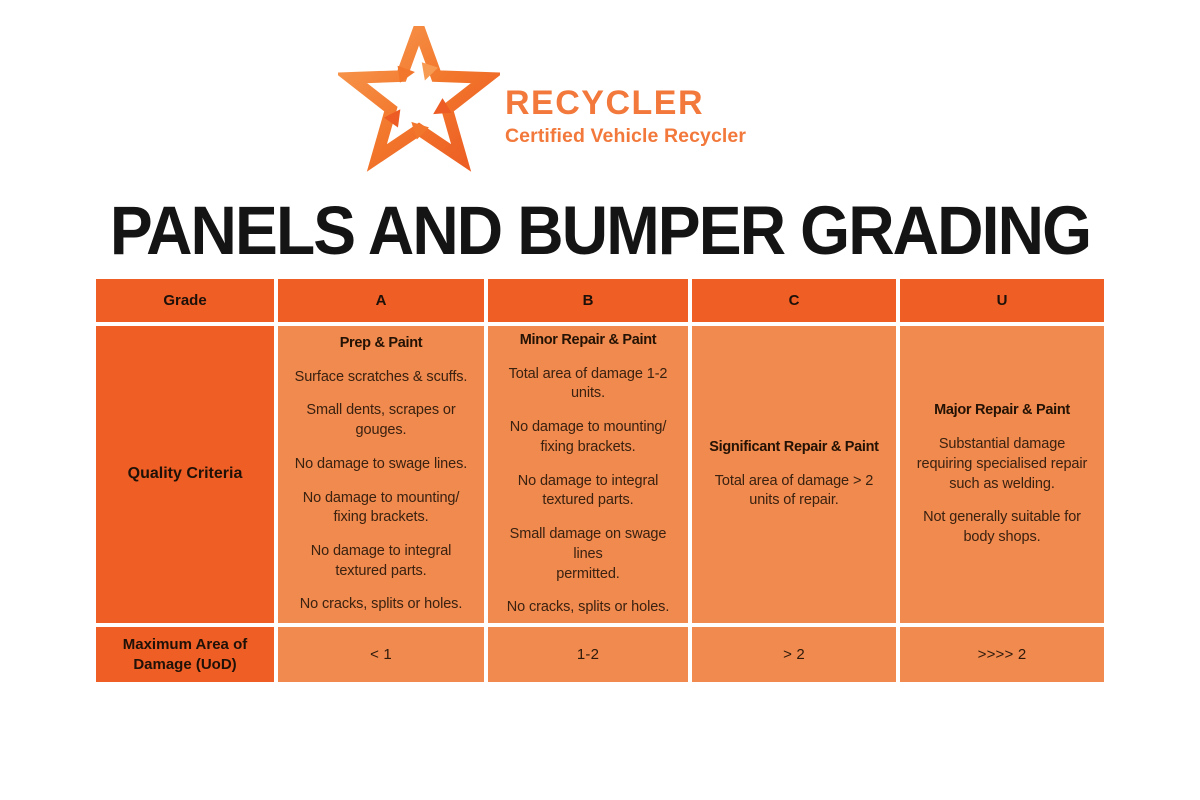 The width and height of the screenshot is (1200, 800). I want to click on title-wrap: PANELS AND BUMPER GRADING, so click(600, 230).